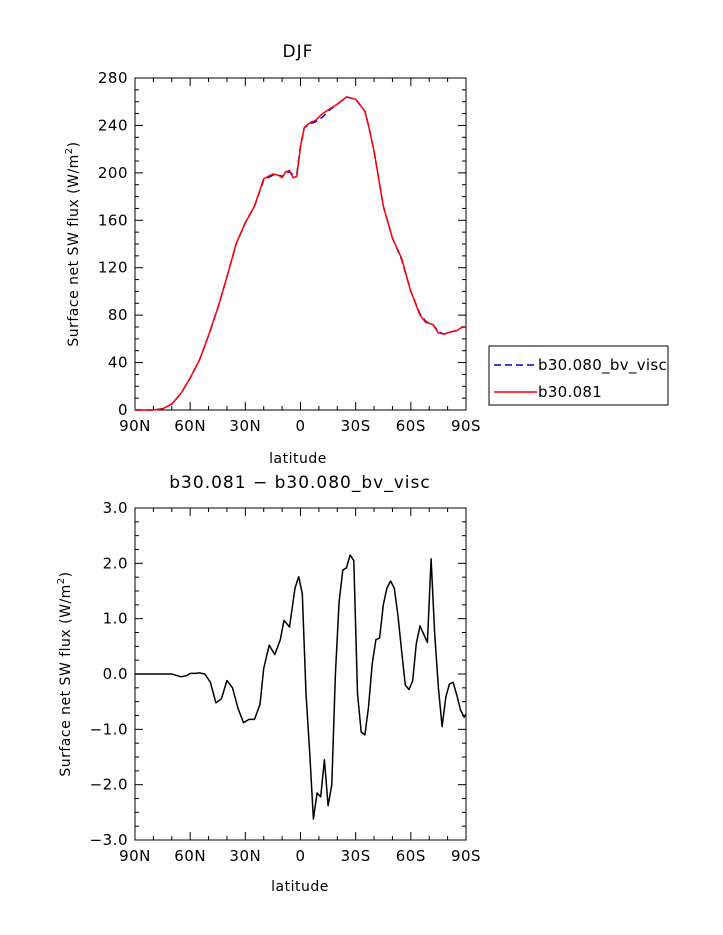 Image resolution: width=723 pixels, height=935 pixels. Describe the element at coordinates (300, 887) in the screenshot. I see `bottom-x-axis-label: latitude` at that location.